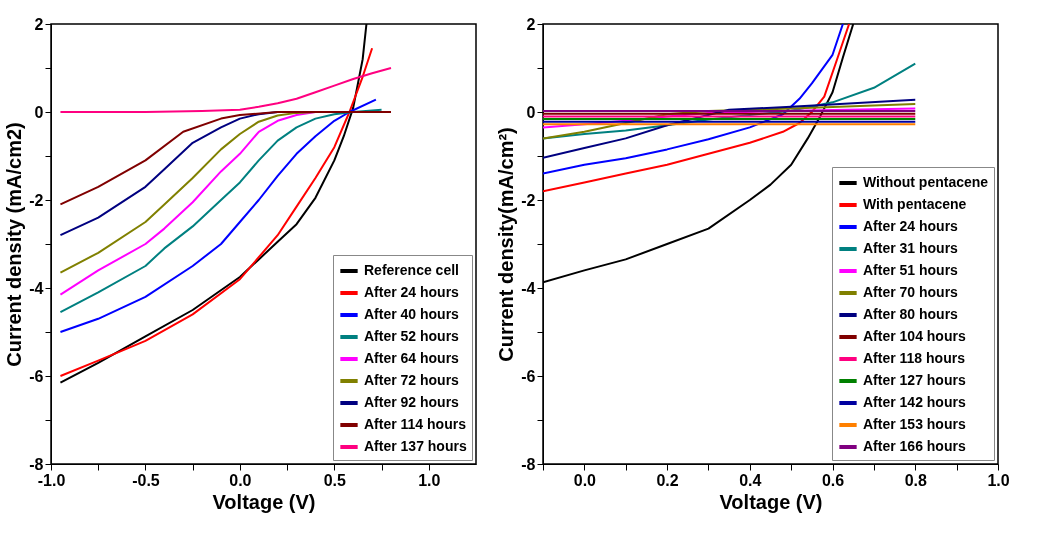 The width and height of the screenshot is (1058, 551). I want to click on legend-label: After 137 hours, so click(415, 446).